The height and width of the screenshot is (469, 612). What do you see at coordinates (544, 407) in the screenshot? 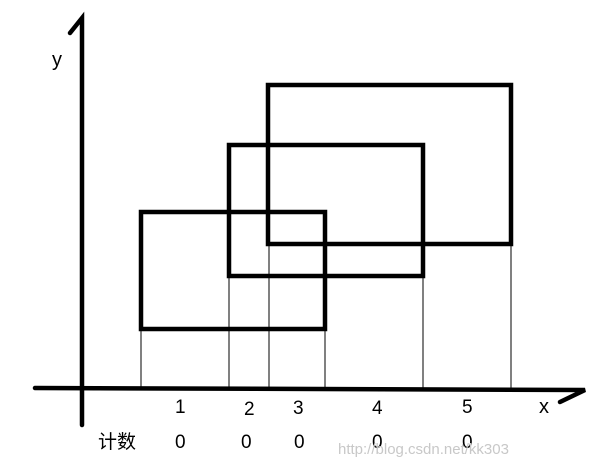
I see `x-axis-label: x` at bounding box center [544, 407].